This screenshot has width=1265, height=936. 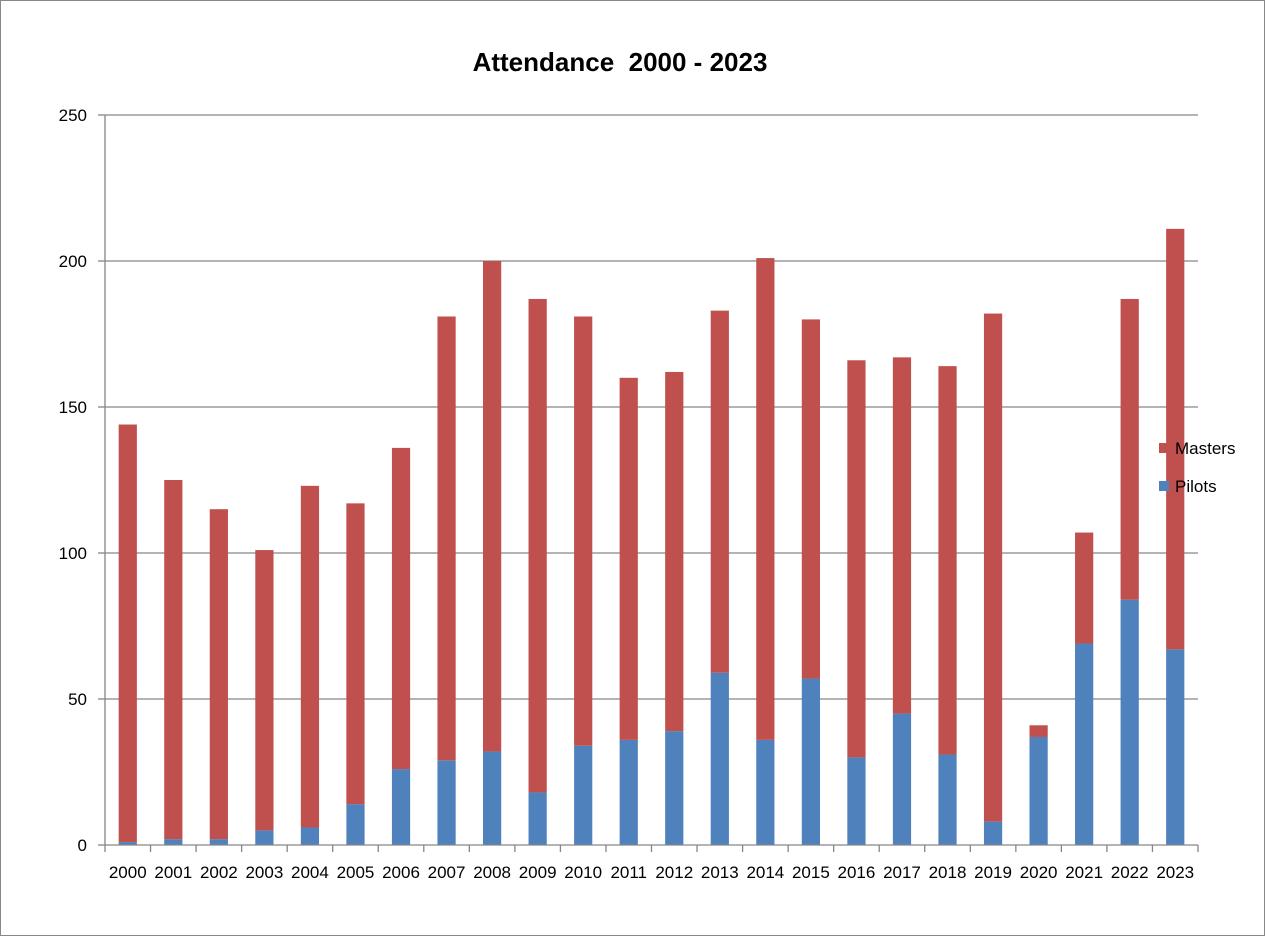 I want to click on x-tick-label: 2019, so click(x=993, y=872).